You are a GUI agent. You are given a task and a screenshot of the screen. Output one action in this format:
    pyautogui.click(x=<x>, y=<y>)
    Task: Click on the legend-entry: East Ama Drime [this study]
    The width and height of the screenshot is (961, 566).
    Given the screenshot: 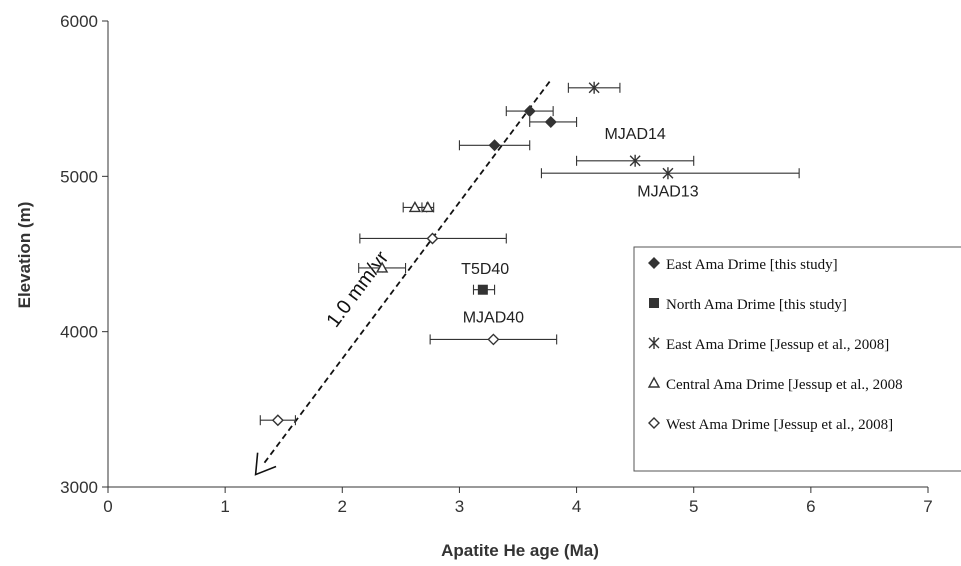 What is the action you would take?
    pyautogui.click(x=752, y=265)
    